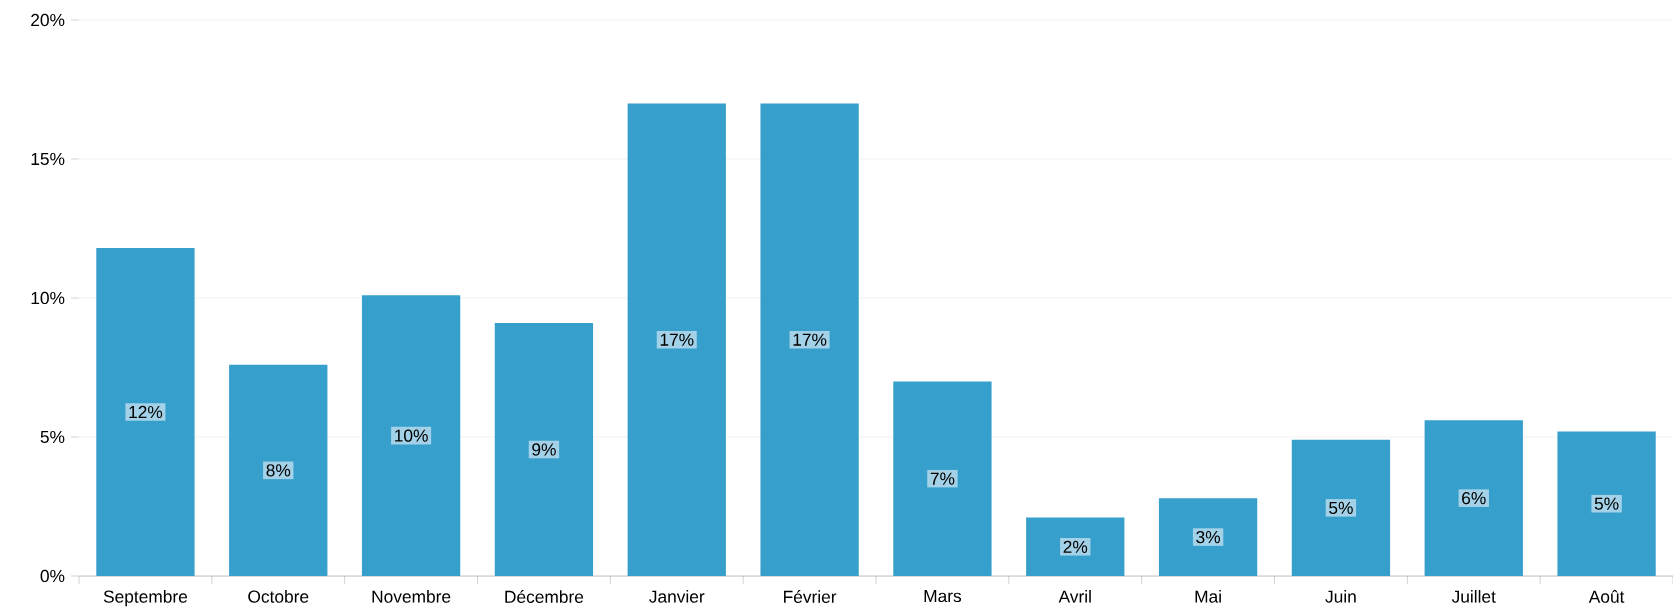 This screenshot has height=613, width=1673. Describe the element at coordinates (677, 596) in the screenshot. I see `x-tick-label: Janvier` at that location.